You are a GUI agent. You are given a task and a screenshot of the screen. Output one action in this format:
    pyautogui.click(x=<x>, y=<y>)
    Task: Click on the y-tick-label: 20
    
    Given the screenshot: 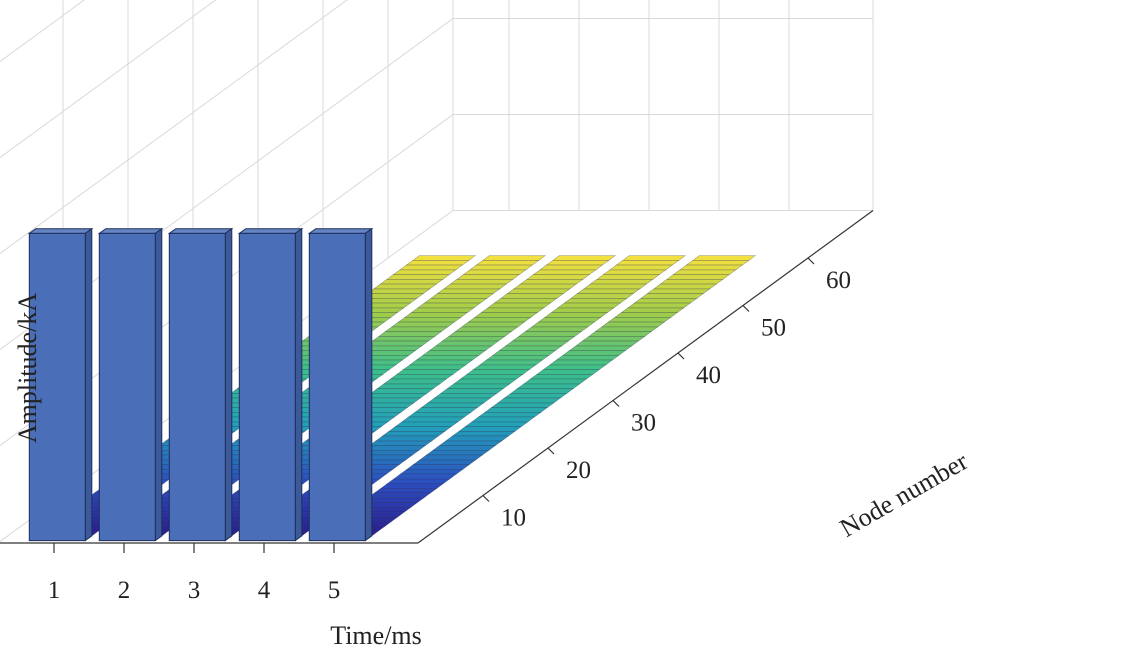 What is the action you would take?
    pyautogui.click(x=578, y=470)
    